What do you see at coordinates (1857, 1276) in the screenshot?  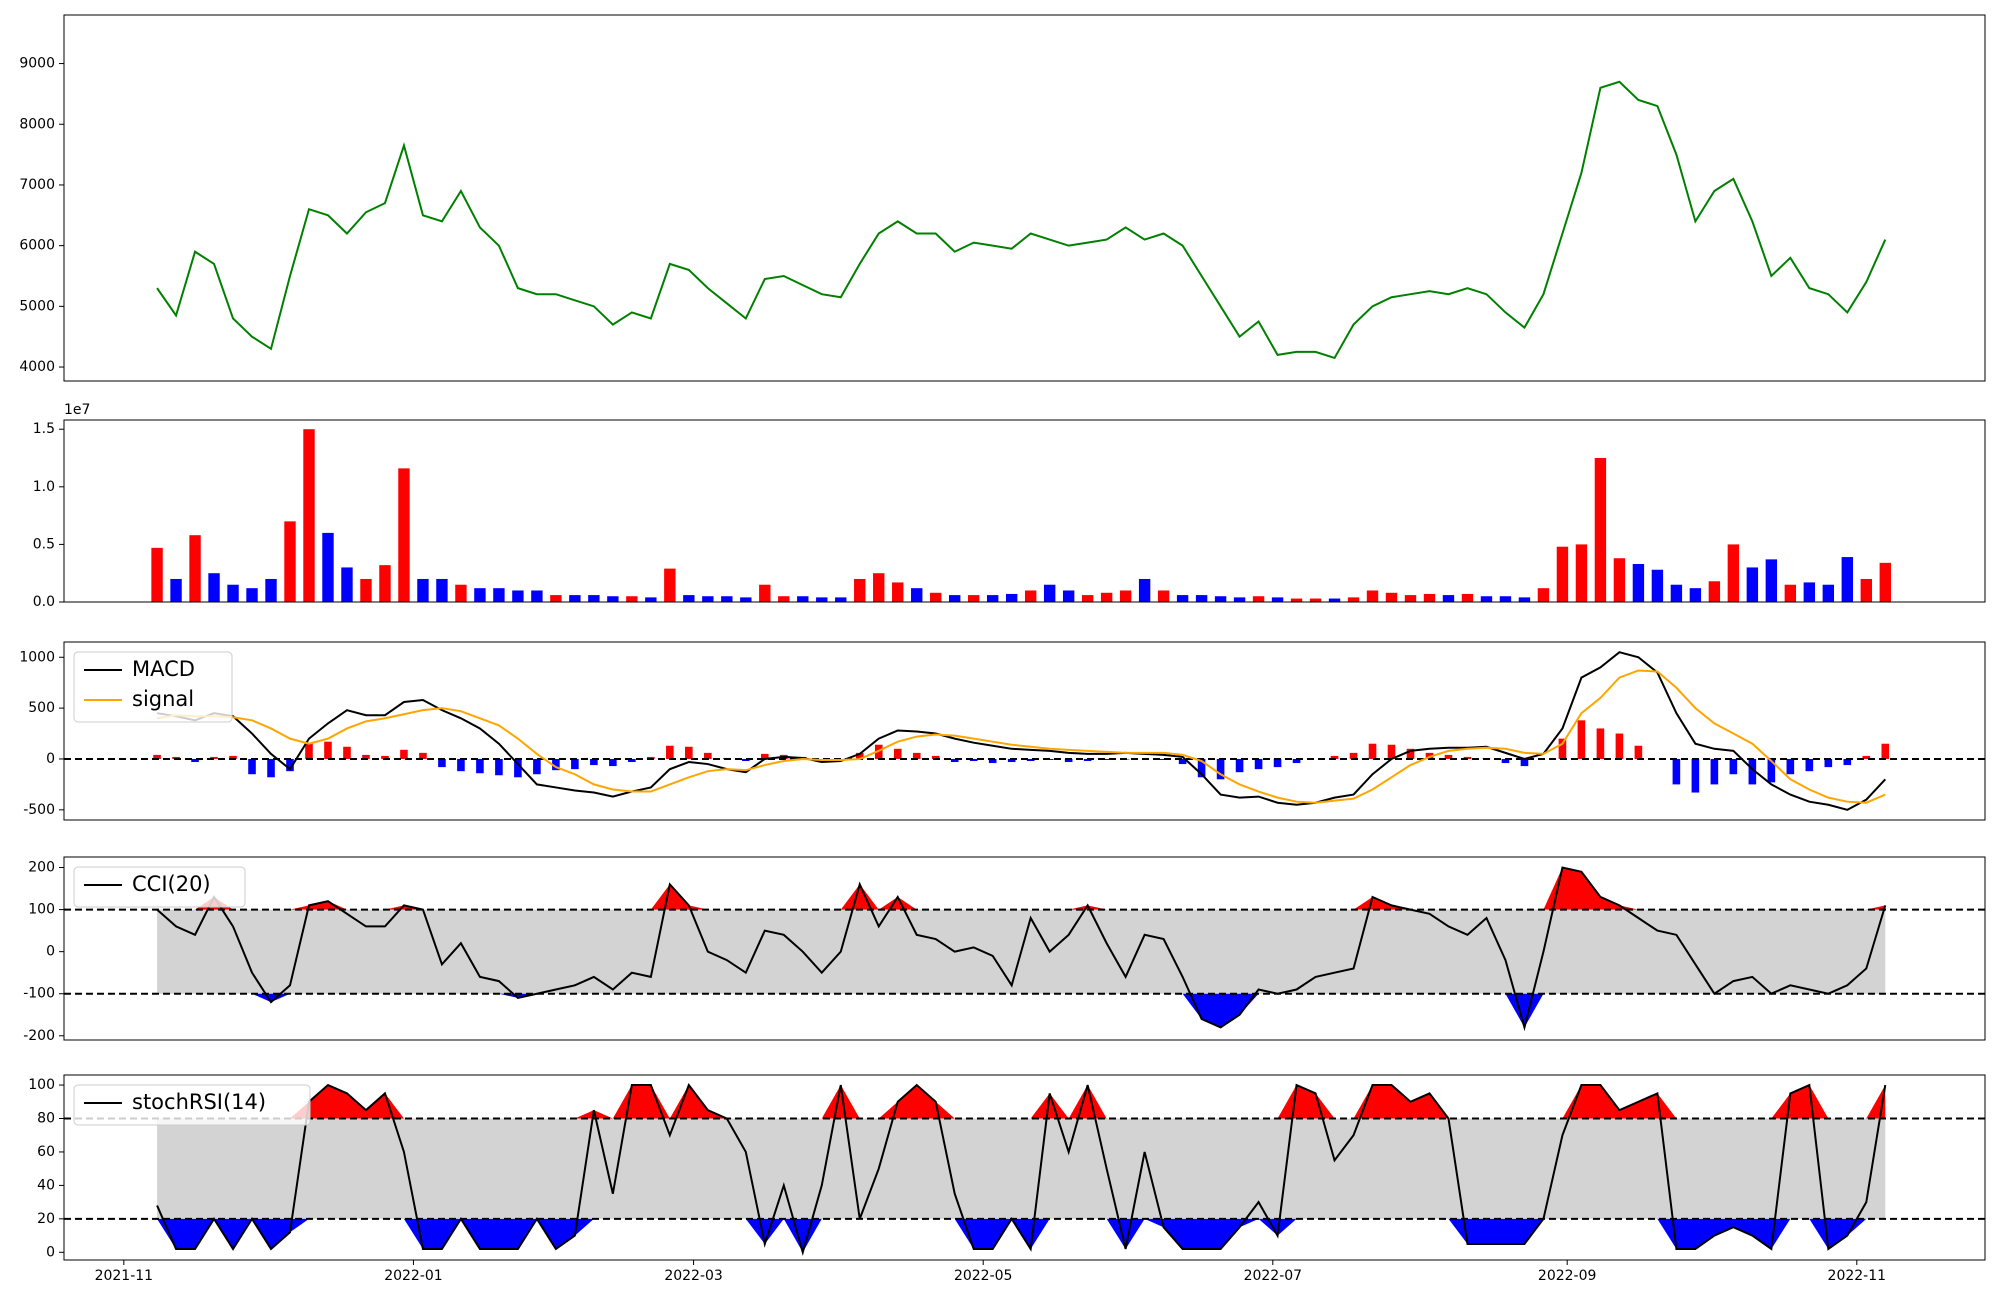 I see `x-tick-label: 2022-11` at bounding box center [1857, 1276].